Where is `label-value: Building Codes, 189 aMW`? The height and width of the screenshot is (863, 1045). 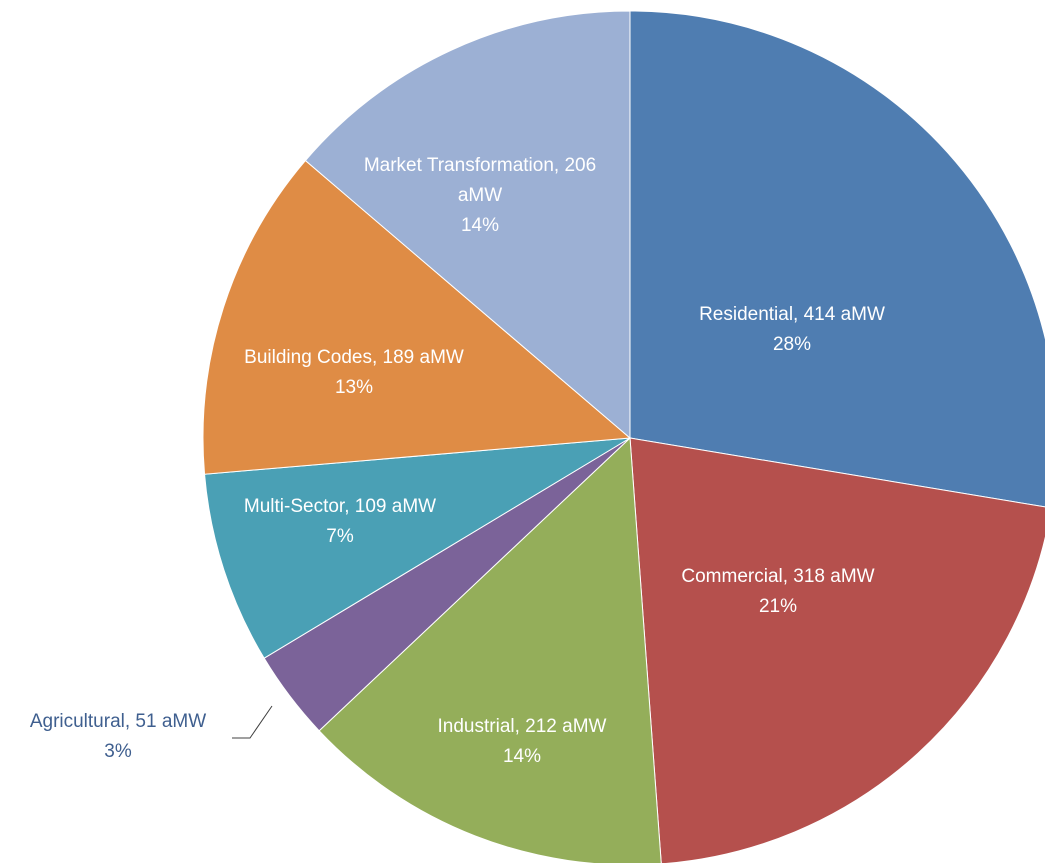
label-value: Building Codes, 189 aMW is located at coordinates (354, 357).